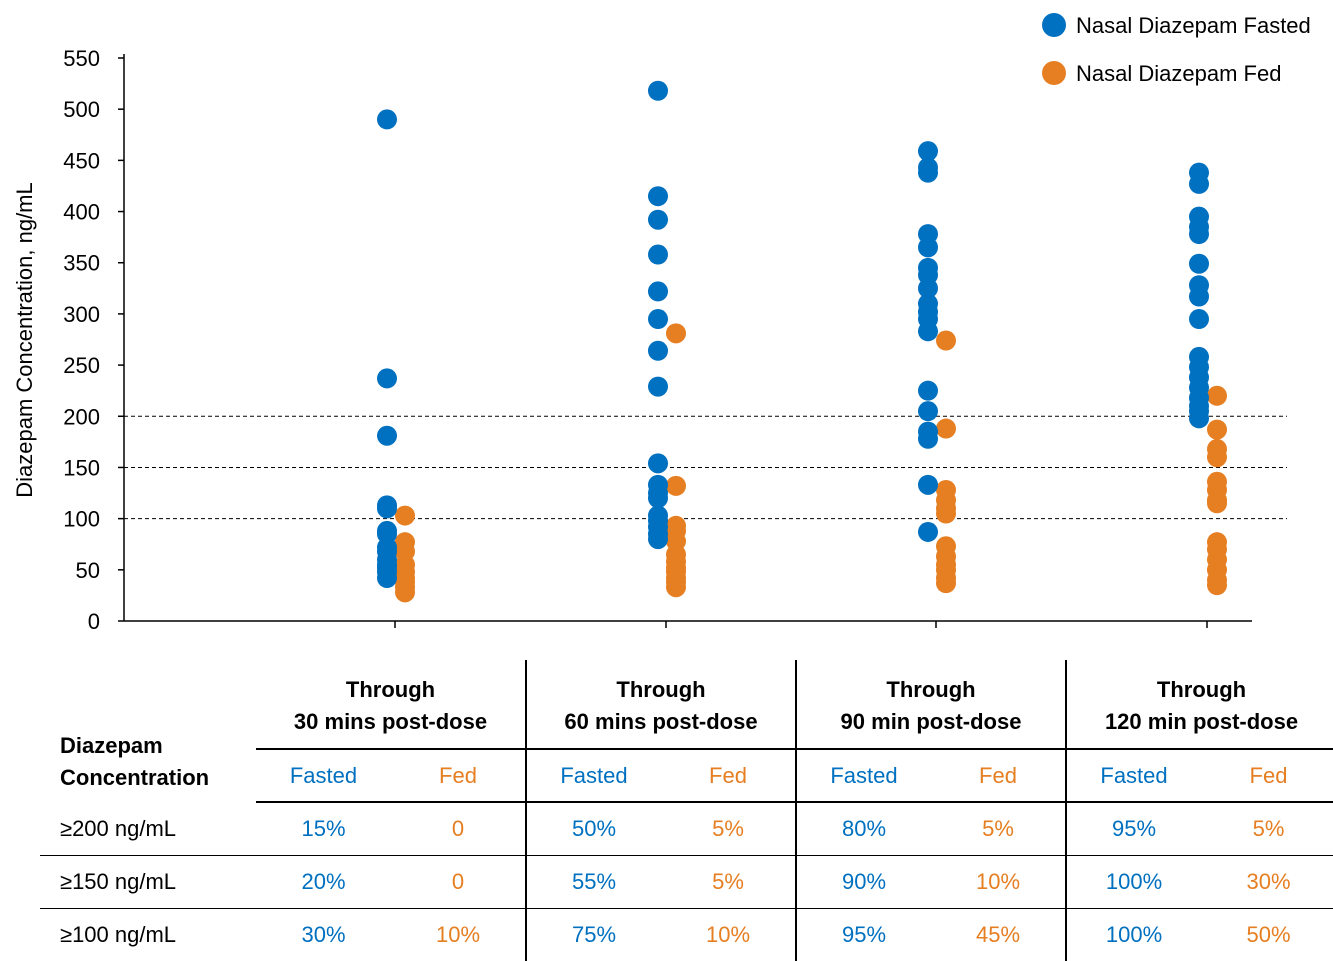 This screenshot has height=961, width=1333. Describe the element at coordinates (705, 467) in the screenshot. I see `reference-lines` at that location.